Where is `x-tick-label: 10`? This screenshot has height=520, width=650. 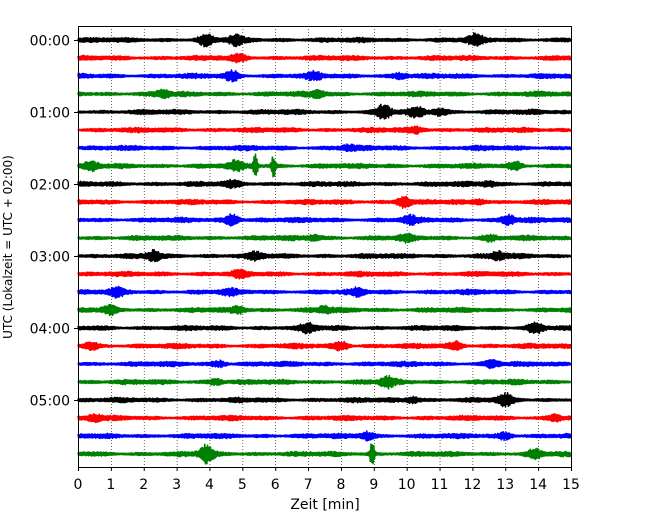
x-tick-label: 10 is located at coordinates (407, 485).